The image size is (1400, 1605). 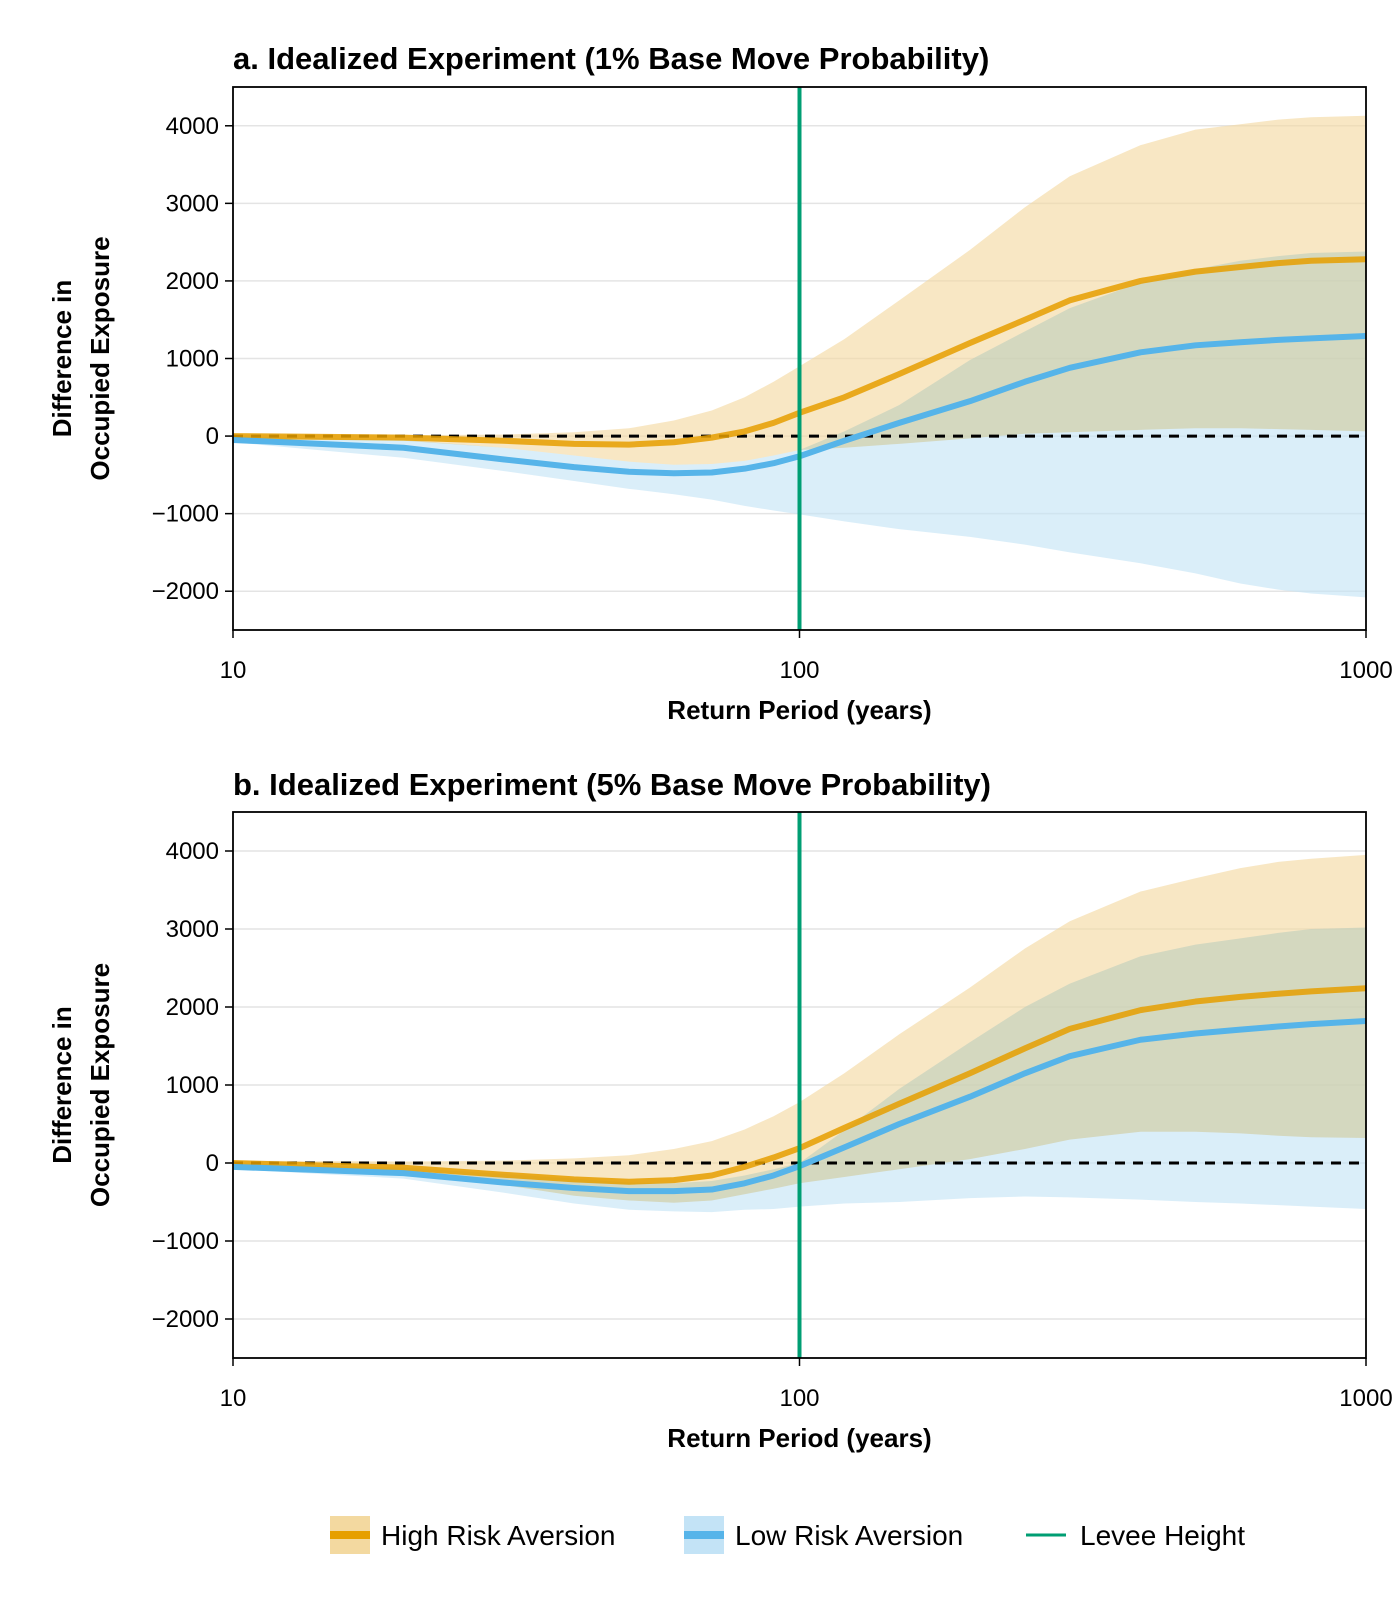 I want to click on legend-label: High Risk Aversion, so click(x=498, y=1535).